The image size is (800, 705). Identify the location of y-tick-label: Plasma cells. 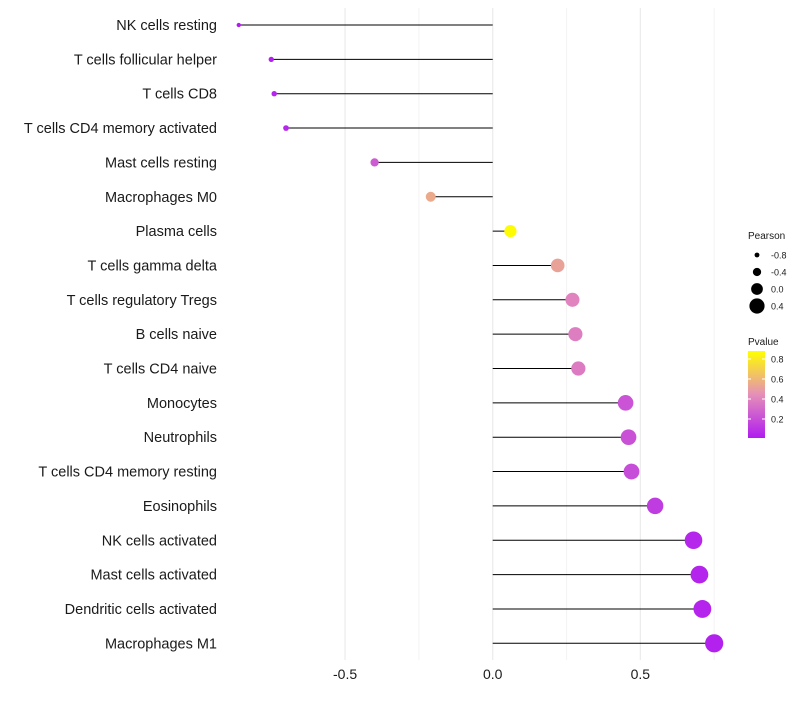
(176, 232).